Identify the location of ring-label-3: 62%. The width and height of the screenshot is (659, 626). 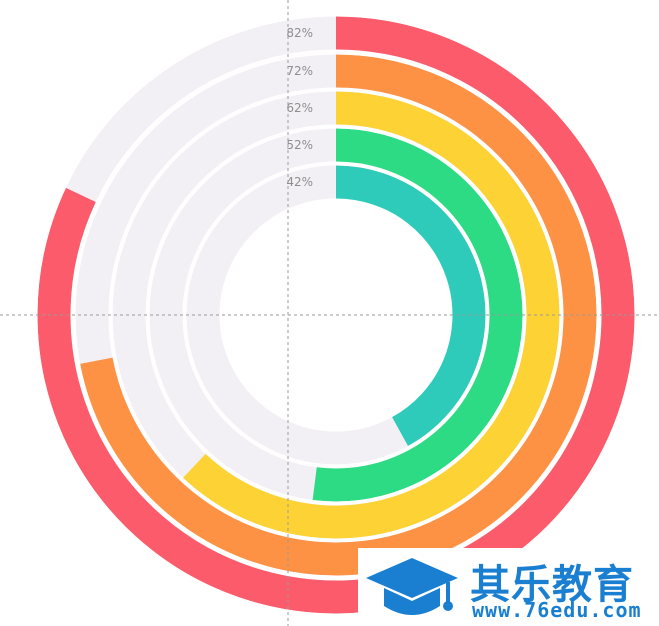
(299, 108).